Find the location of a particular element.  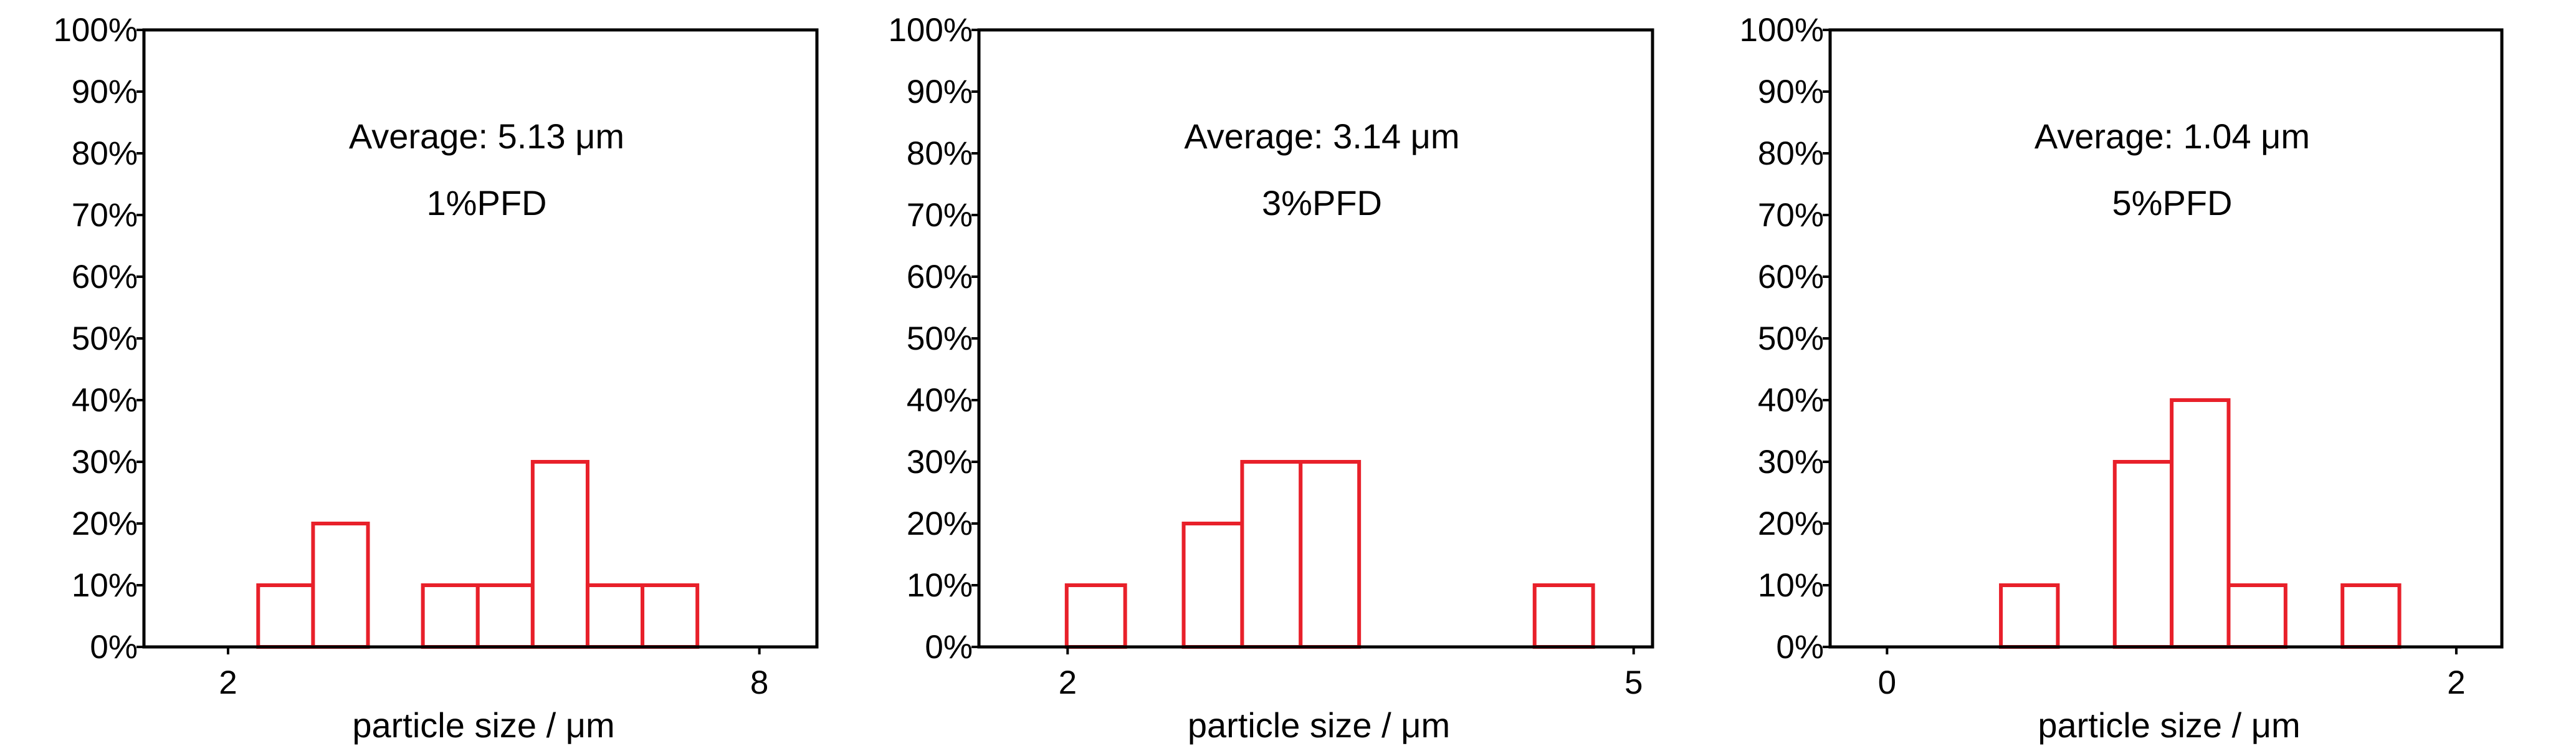

sample-label: 5%PFD is located at coordinates (2173, 202).